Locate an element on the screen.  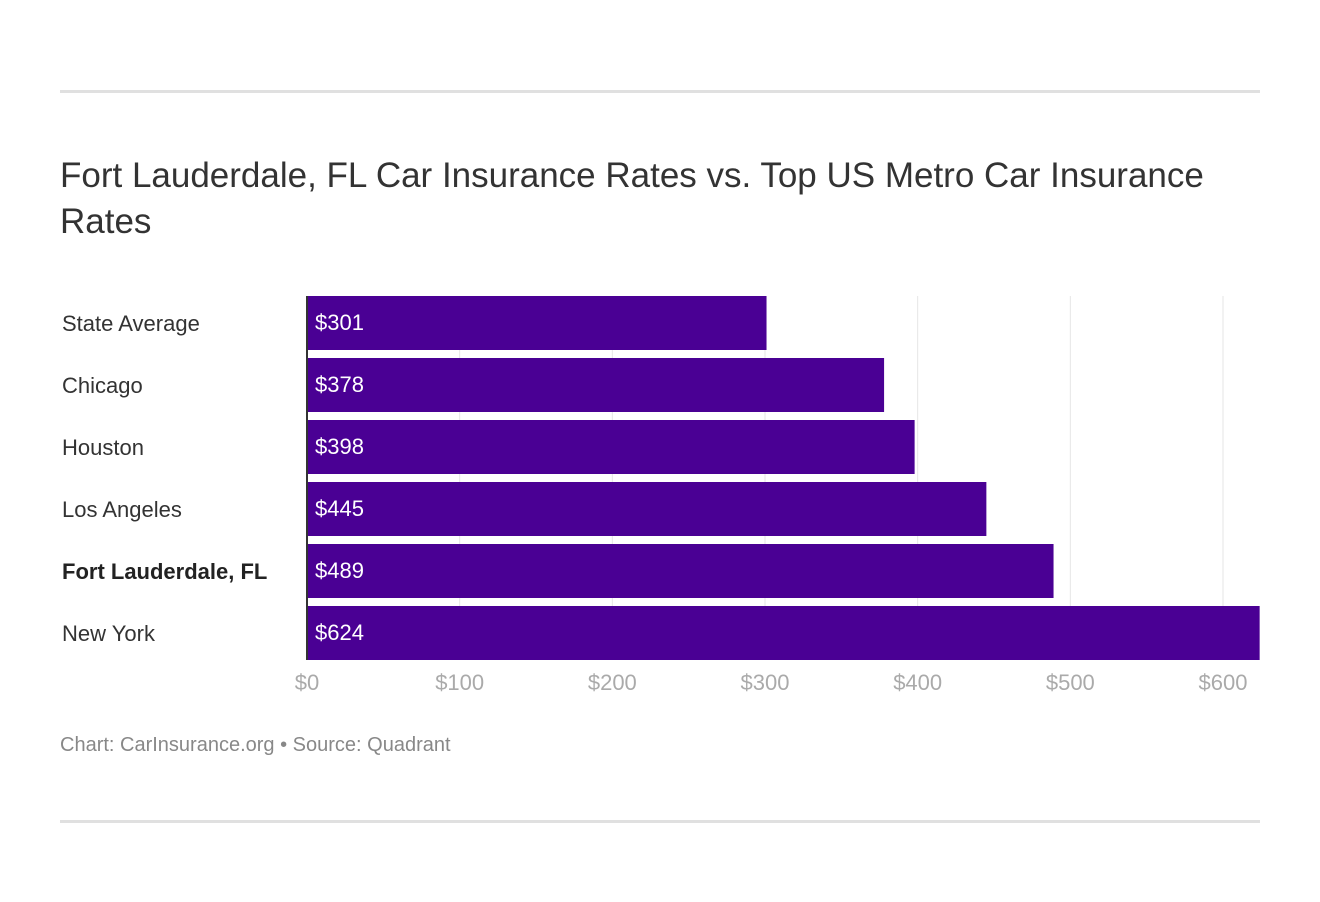
bar-value-label: $398 is located at coordinates (339, 446).